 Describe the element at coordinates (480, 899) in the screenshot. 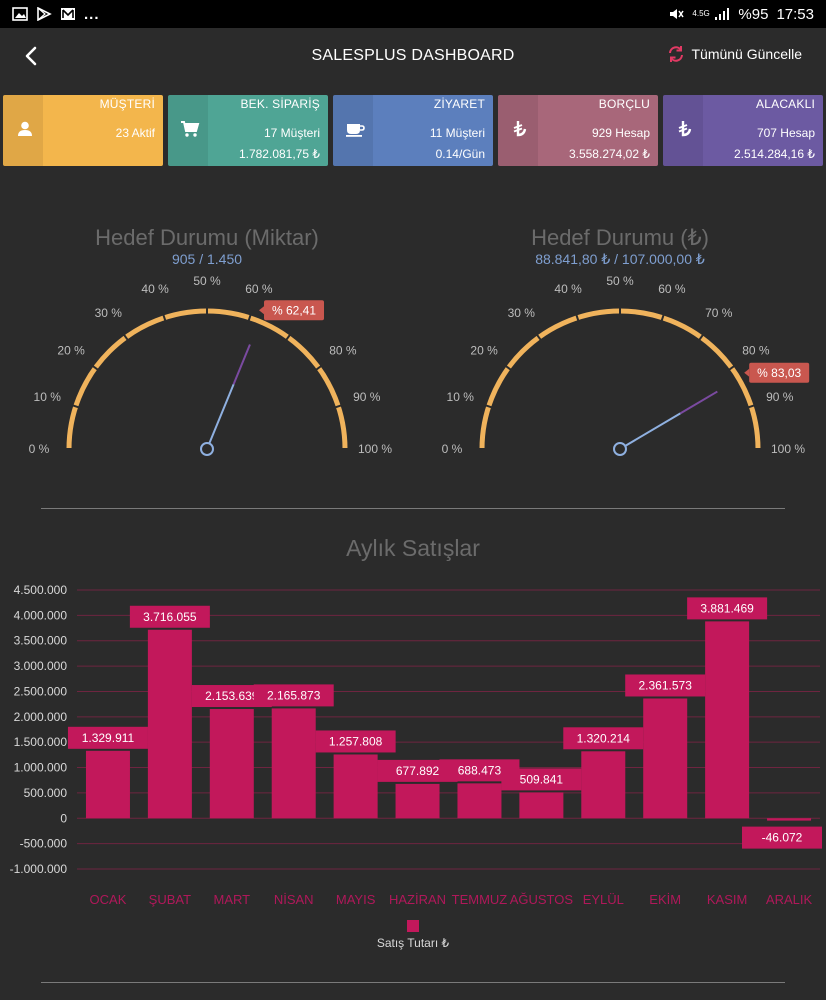

I see `x-tick-label: TEMMUZ` at that location.